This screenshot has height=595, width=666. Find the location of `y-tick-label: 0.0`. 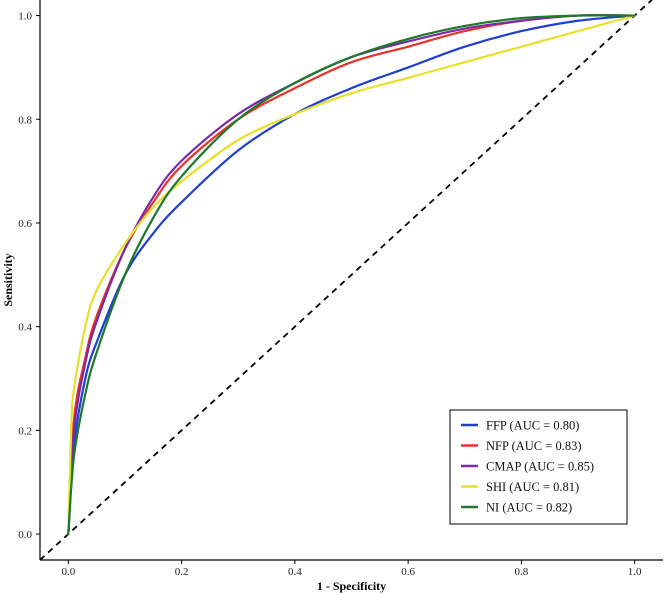

y-tick-label: 0.0 is located at coordinates (25, 535).